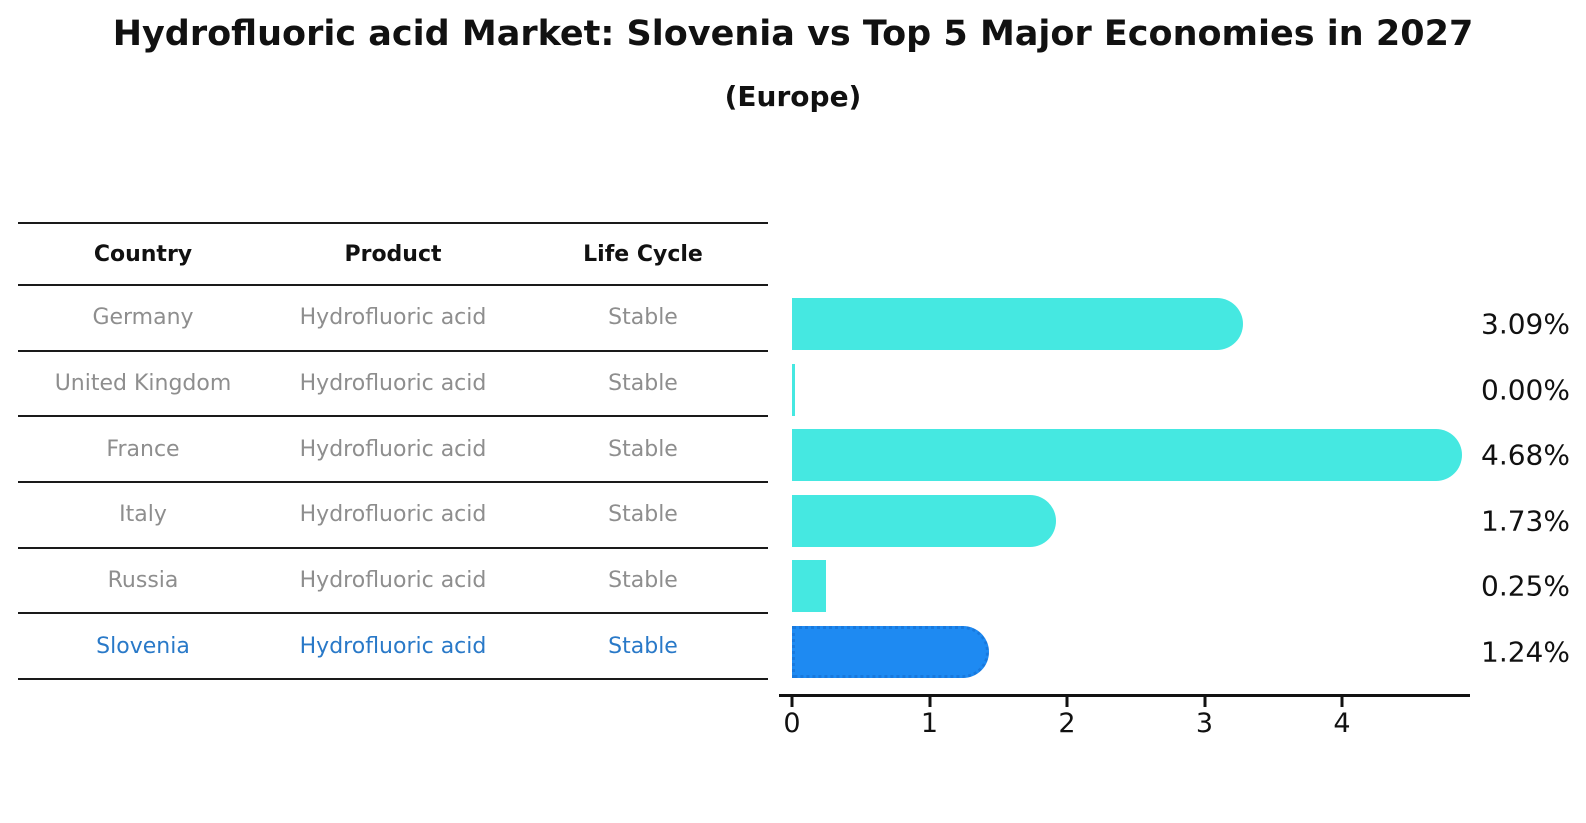 The height and width of the screenshot is (823, 1586). What do you see at coordinates (643, 254) in the screenshot?
I see `column-header-life-cycle: Life Cycle` at bounding box center [643, 254].